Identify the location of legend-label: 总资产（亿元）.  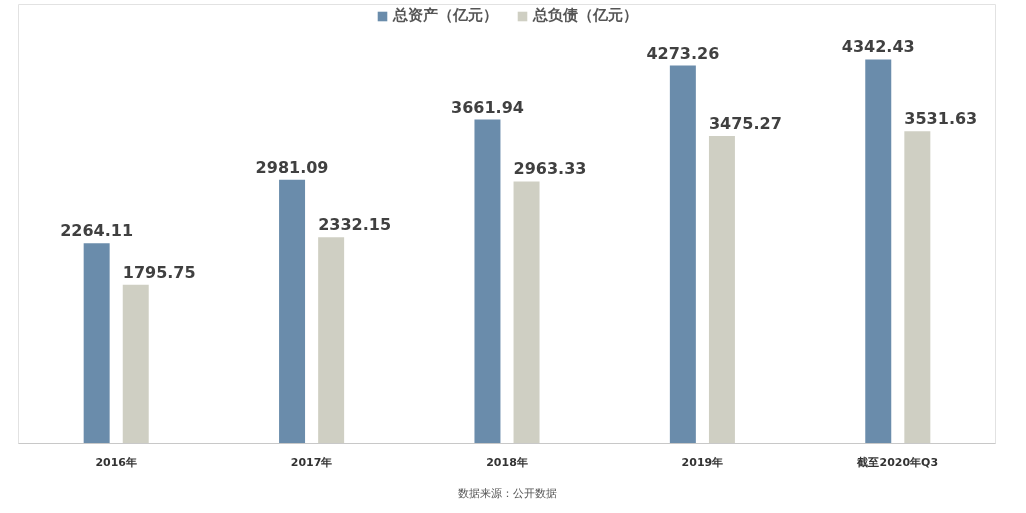
(445, 15).